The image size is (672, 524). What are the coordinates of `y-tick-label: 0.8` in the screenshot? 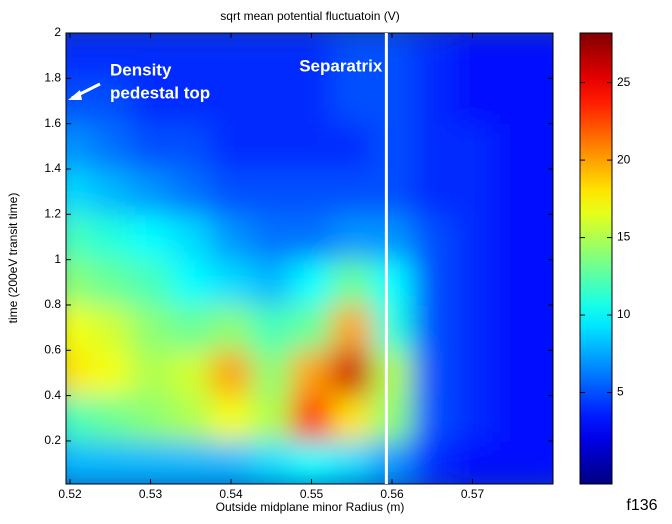 It's located at (52, 304).